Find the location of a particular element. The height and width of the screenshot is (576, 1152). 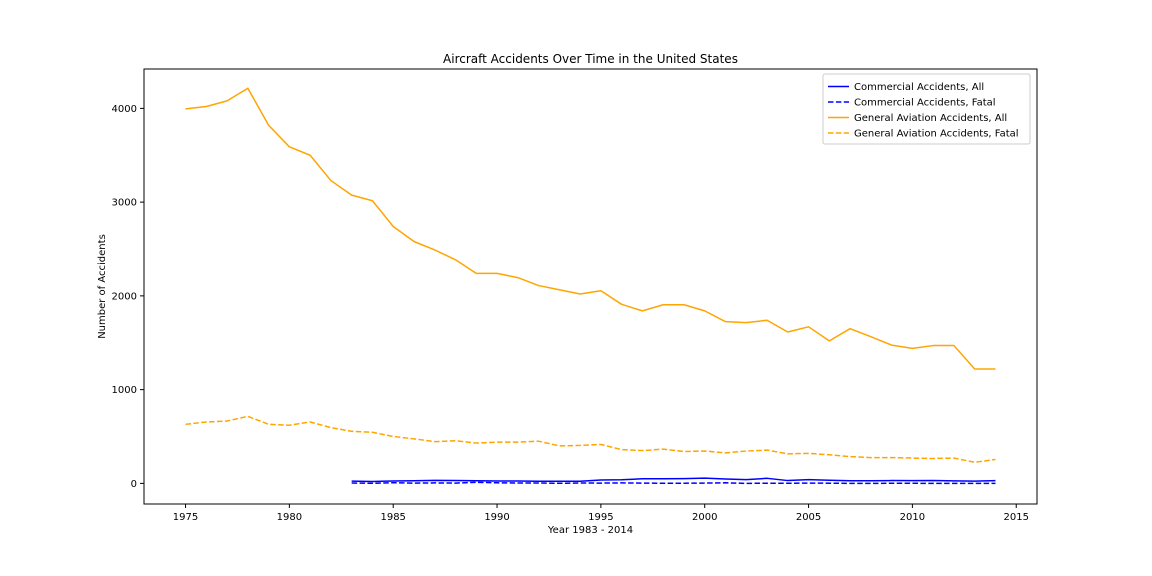

legend-label: General Aviation Accidents, Fatal is located at coordinates (936, 134).